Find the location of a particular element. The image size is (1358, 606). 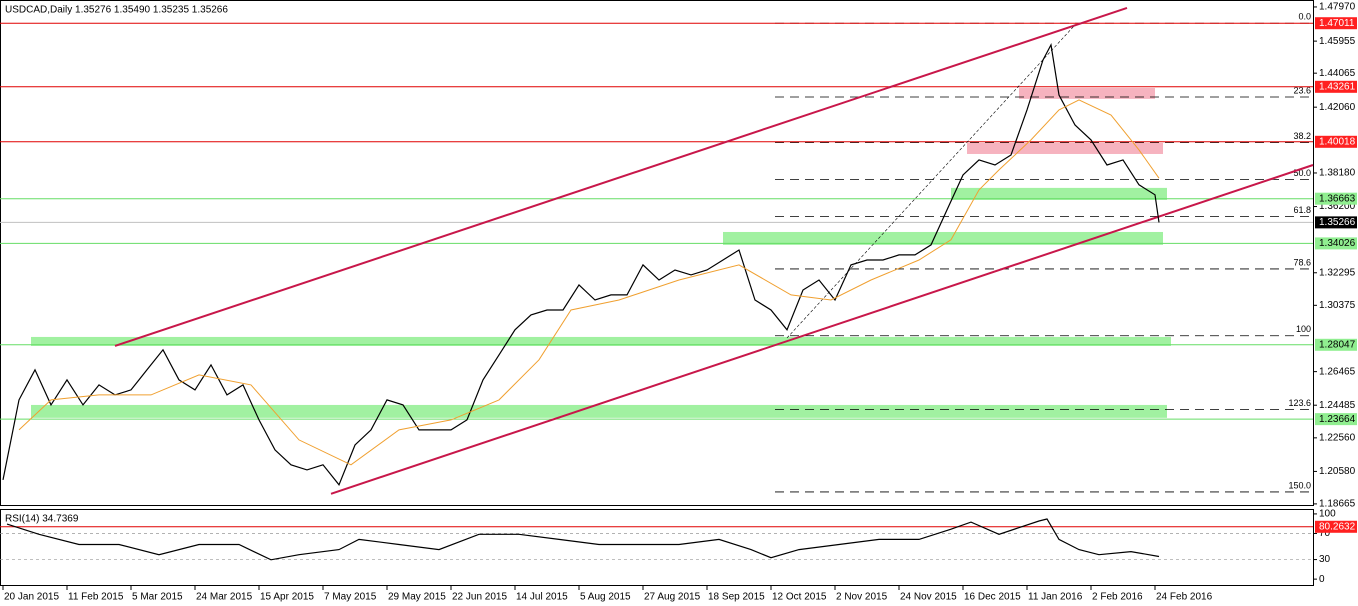

x-tick-label: 14 Jul 2015 is located at coordinates (542, 597).